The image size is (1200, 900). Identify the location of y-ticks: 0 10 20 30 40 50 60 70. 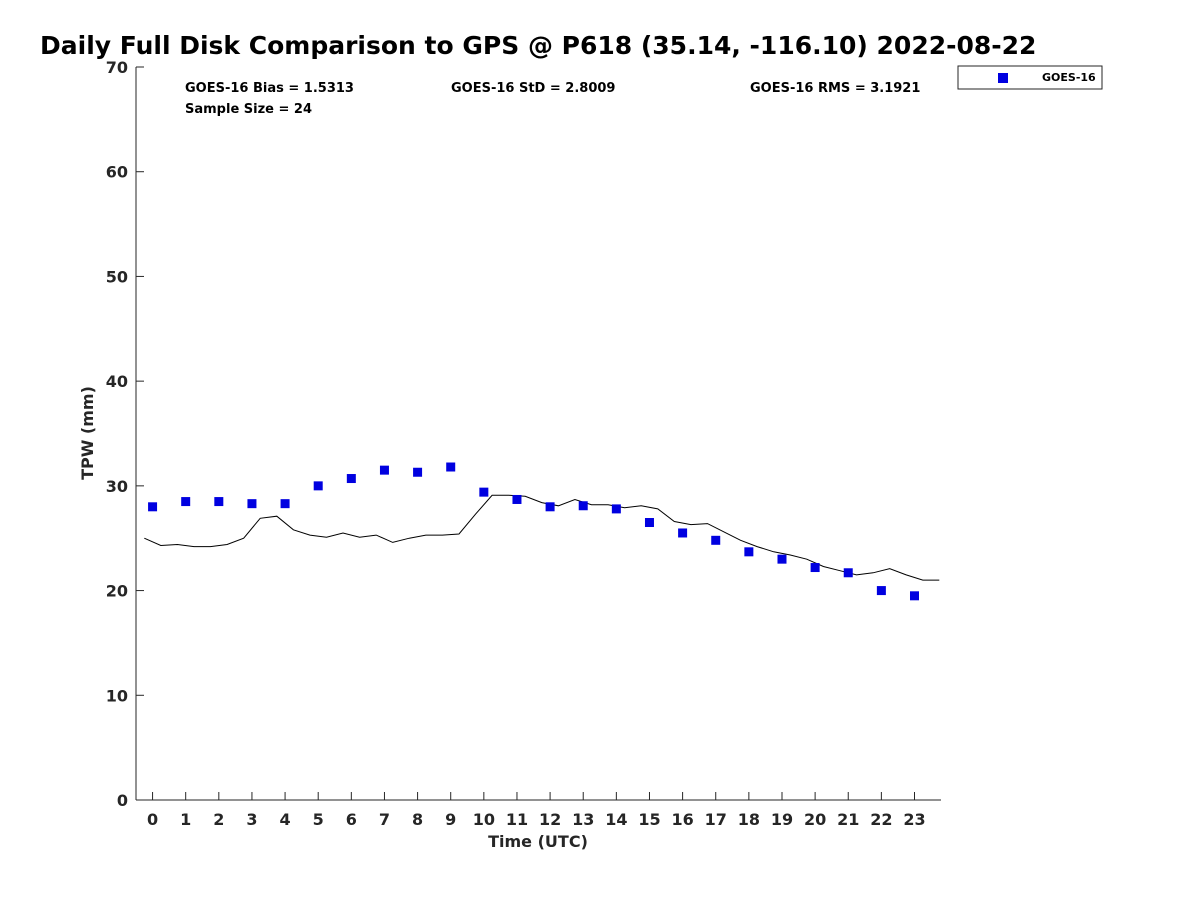
(125, 434).